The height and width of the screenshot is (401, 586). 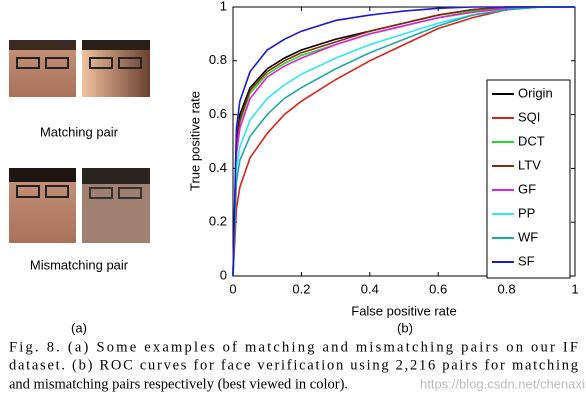 What do you see at coordinates (531, 140) in the screenshot?
I see `legend-label: DCT` at bounding box center [531, 140].